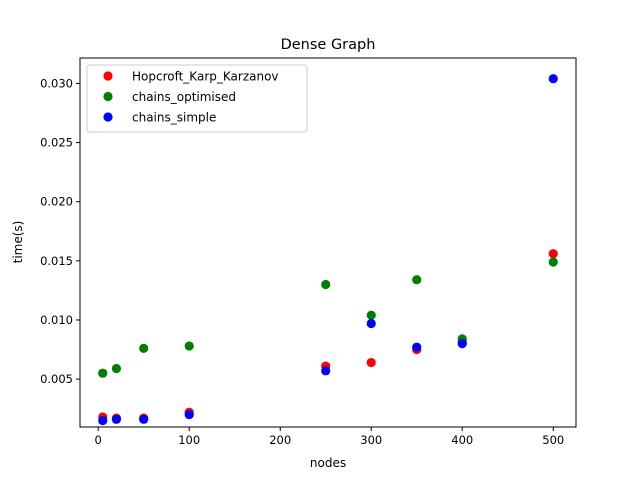 The image size is (640, 480). Describe the element at coordinates (280, 440) in the screenshot. I see `x-tick-label: 200` at that location.